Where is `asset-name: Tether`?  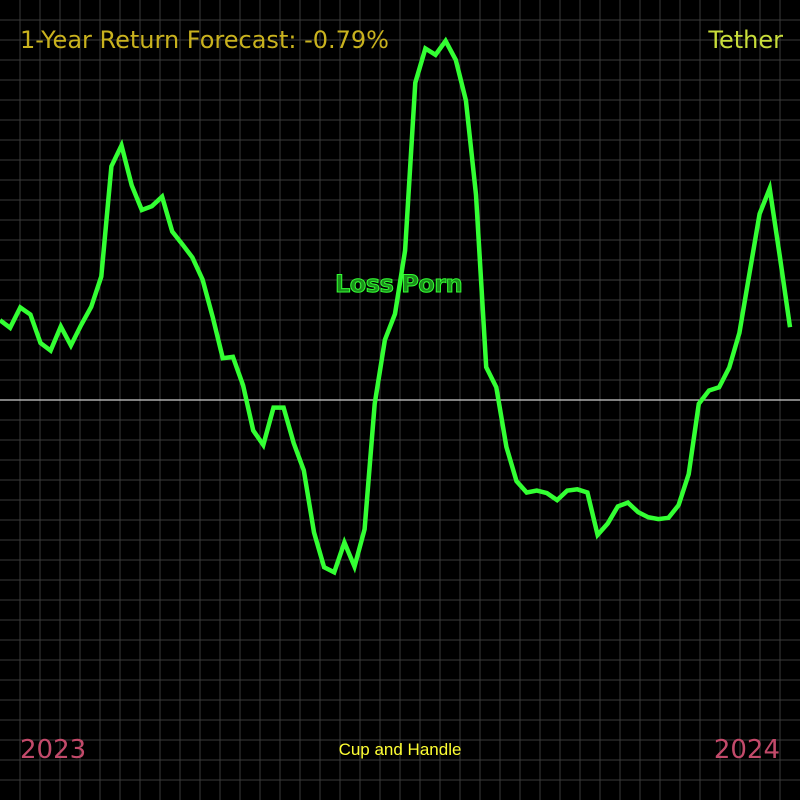 asset-name: Tether is located at coordinates (745, 40).